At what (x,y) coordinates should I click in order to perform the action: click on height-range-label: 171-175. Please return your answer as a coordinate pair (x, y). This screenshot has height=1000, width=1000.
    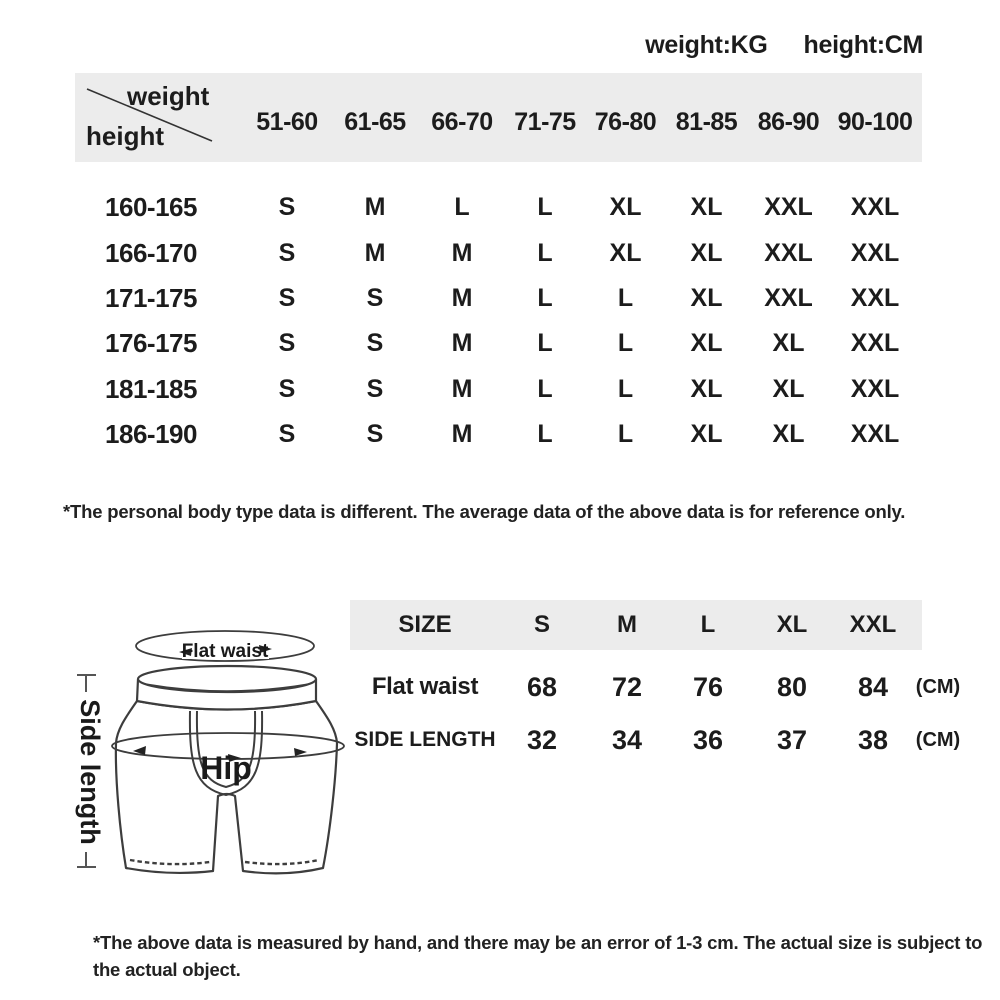
    Looking at the image, I should click on (151, 297).